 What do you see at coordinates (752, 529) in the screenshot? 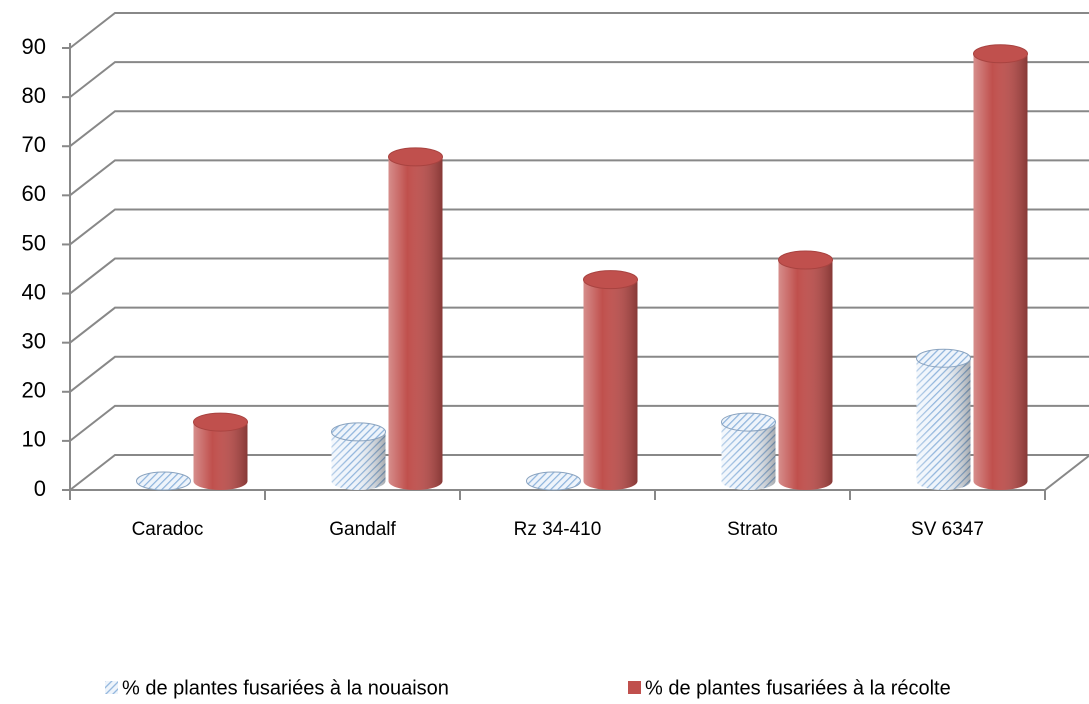
I see `x-tick-label: Strato` at bounding box center [752, 529].